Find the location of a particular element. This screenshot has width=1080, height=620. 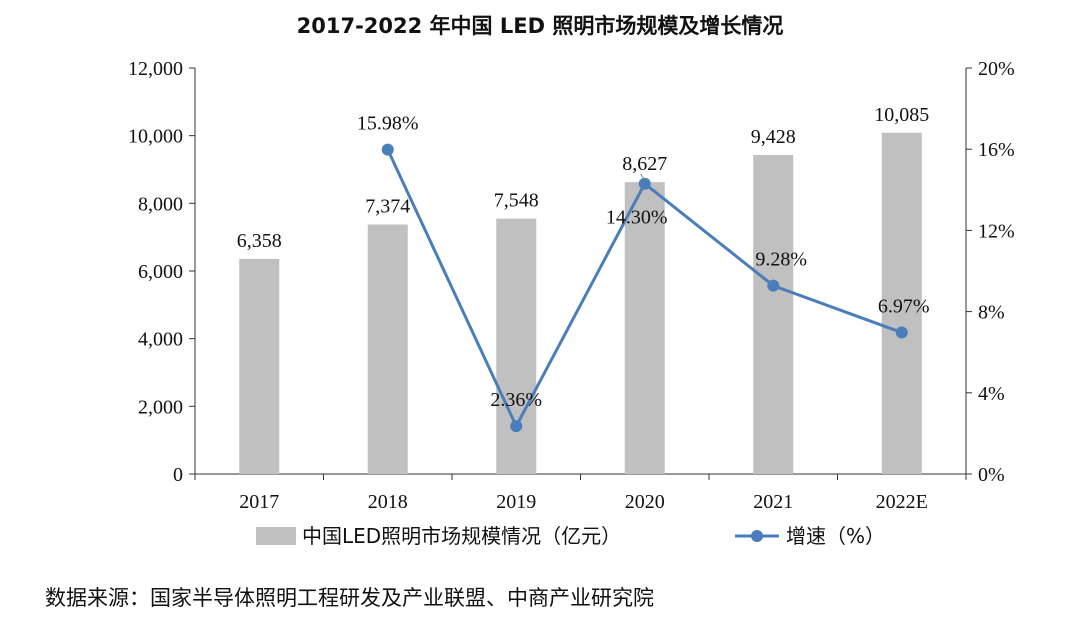

right-tick-label: 4% is located at coordinates (991, 394).